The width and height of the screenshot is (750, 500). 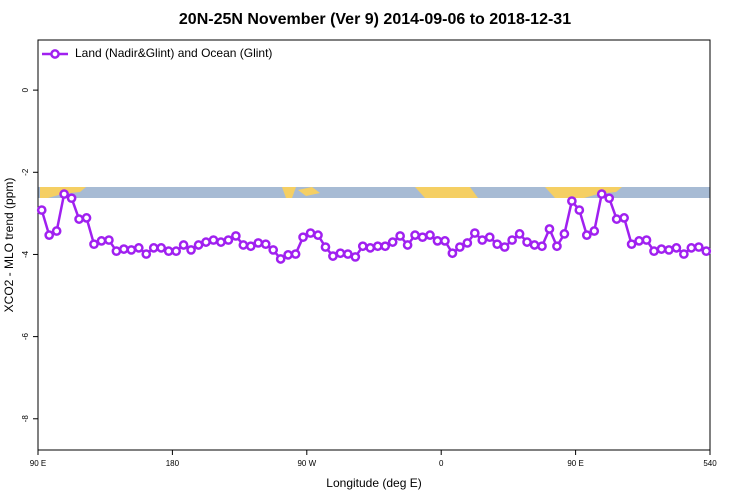 I want to click on y-tick-label: -4, so click(x=25, y=254).